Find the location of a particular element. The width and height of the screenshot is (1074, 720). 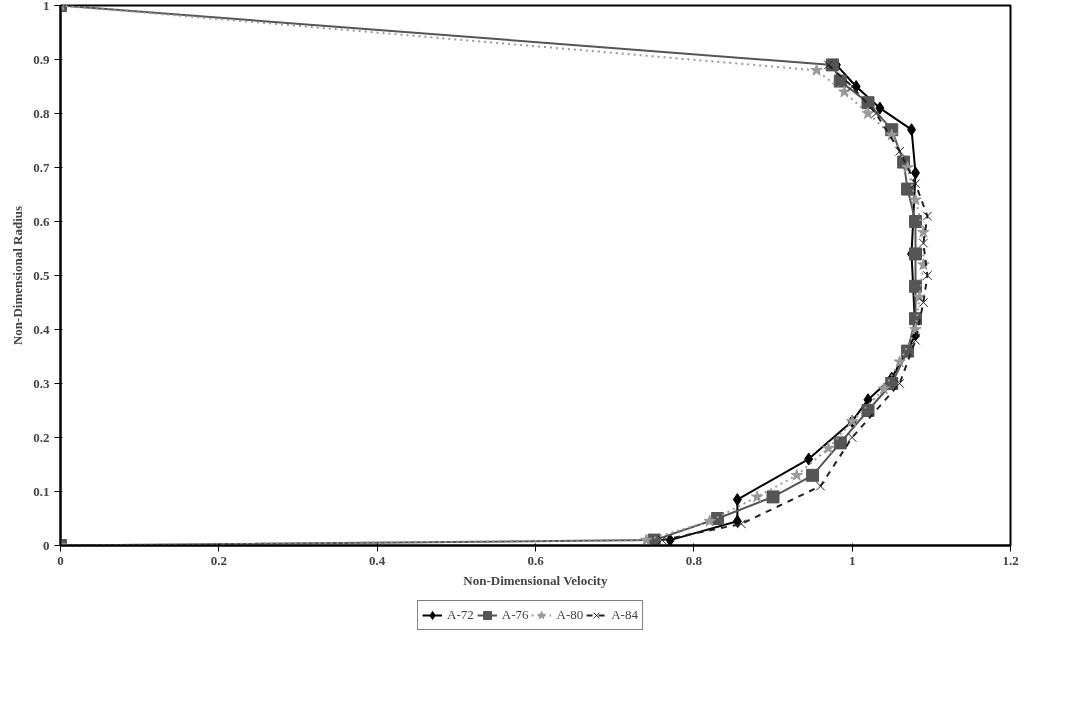

y-tick-label: 0.6 is located at coordinates (41, 221).